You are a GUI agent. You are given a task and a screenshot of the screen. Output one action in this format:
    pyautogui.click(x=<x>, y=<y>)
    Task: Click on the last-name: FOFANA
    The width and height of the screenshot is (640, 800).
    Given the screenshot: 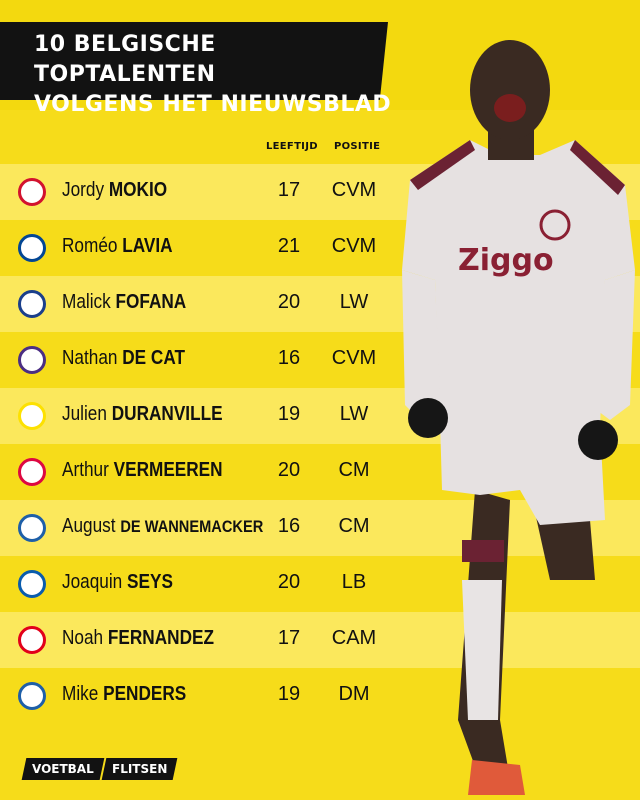 What is the action you would take?
    pyautogui.click(x=151, y=302)
    